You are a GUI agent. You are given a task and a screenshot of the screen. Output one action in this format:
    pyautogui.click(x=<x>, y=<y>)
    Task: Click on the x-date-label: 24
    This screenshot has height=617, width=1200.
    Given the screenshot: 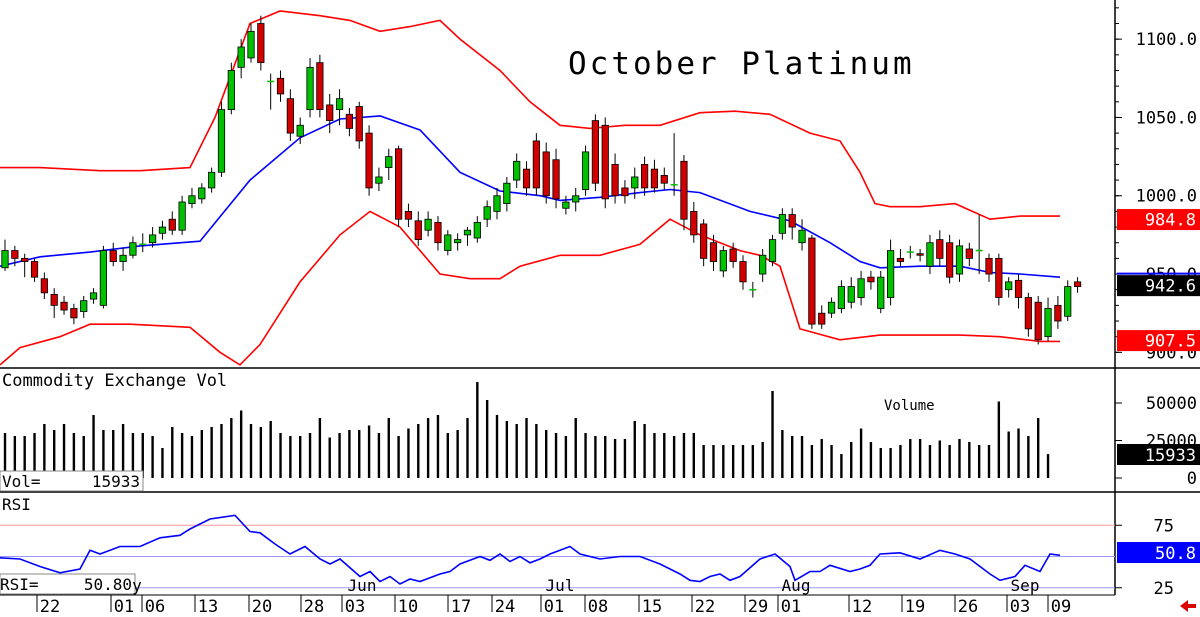 What is the action you would take?
    pyautogui.click(x=505, y=607)
    